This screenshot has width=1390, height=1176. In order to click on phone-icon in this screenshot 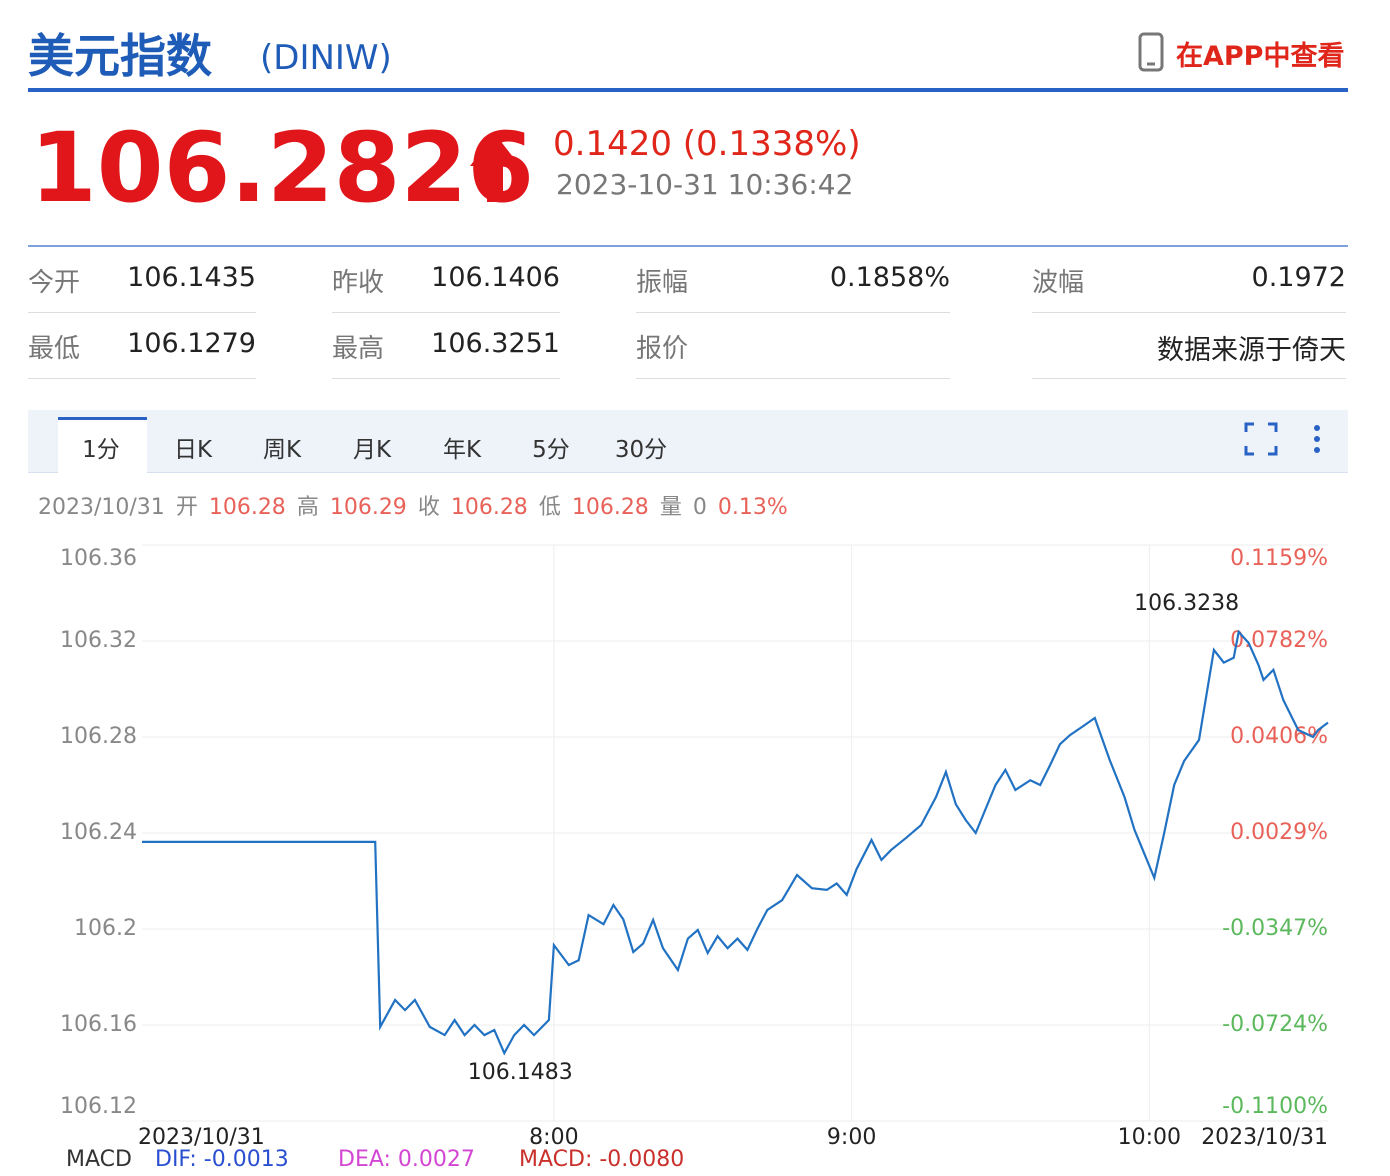, I will do `click(1151, 52)`.